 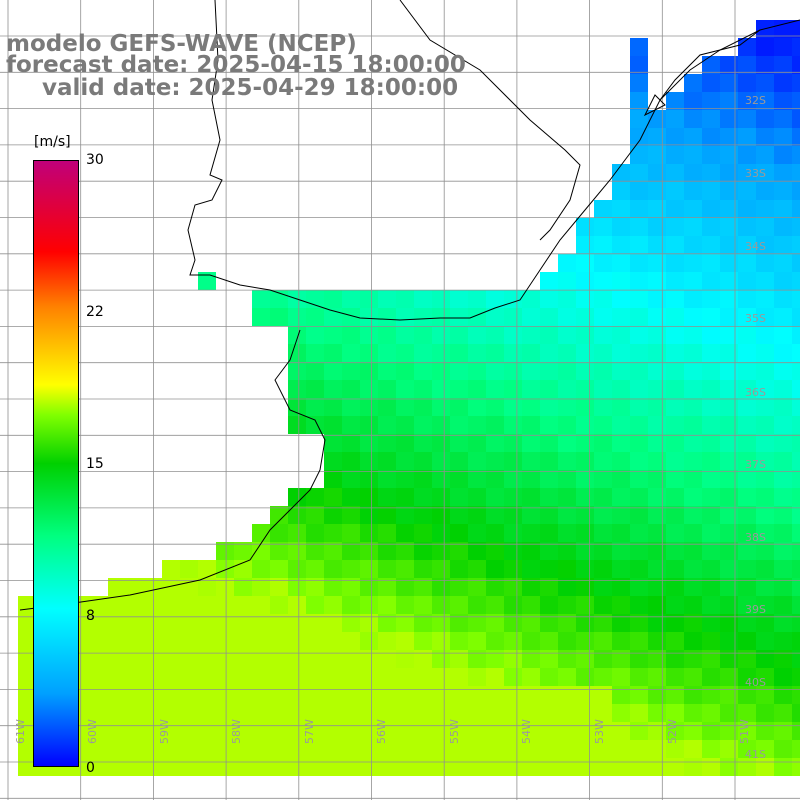 I want to click on lat-label: 36S, so click(x=755, y=392).